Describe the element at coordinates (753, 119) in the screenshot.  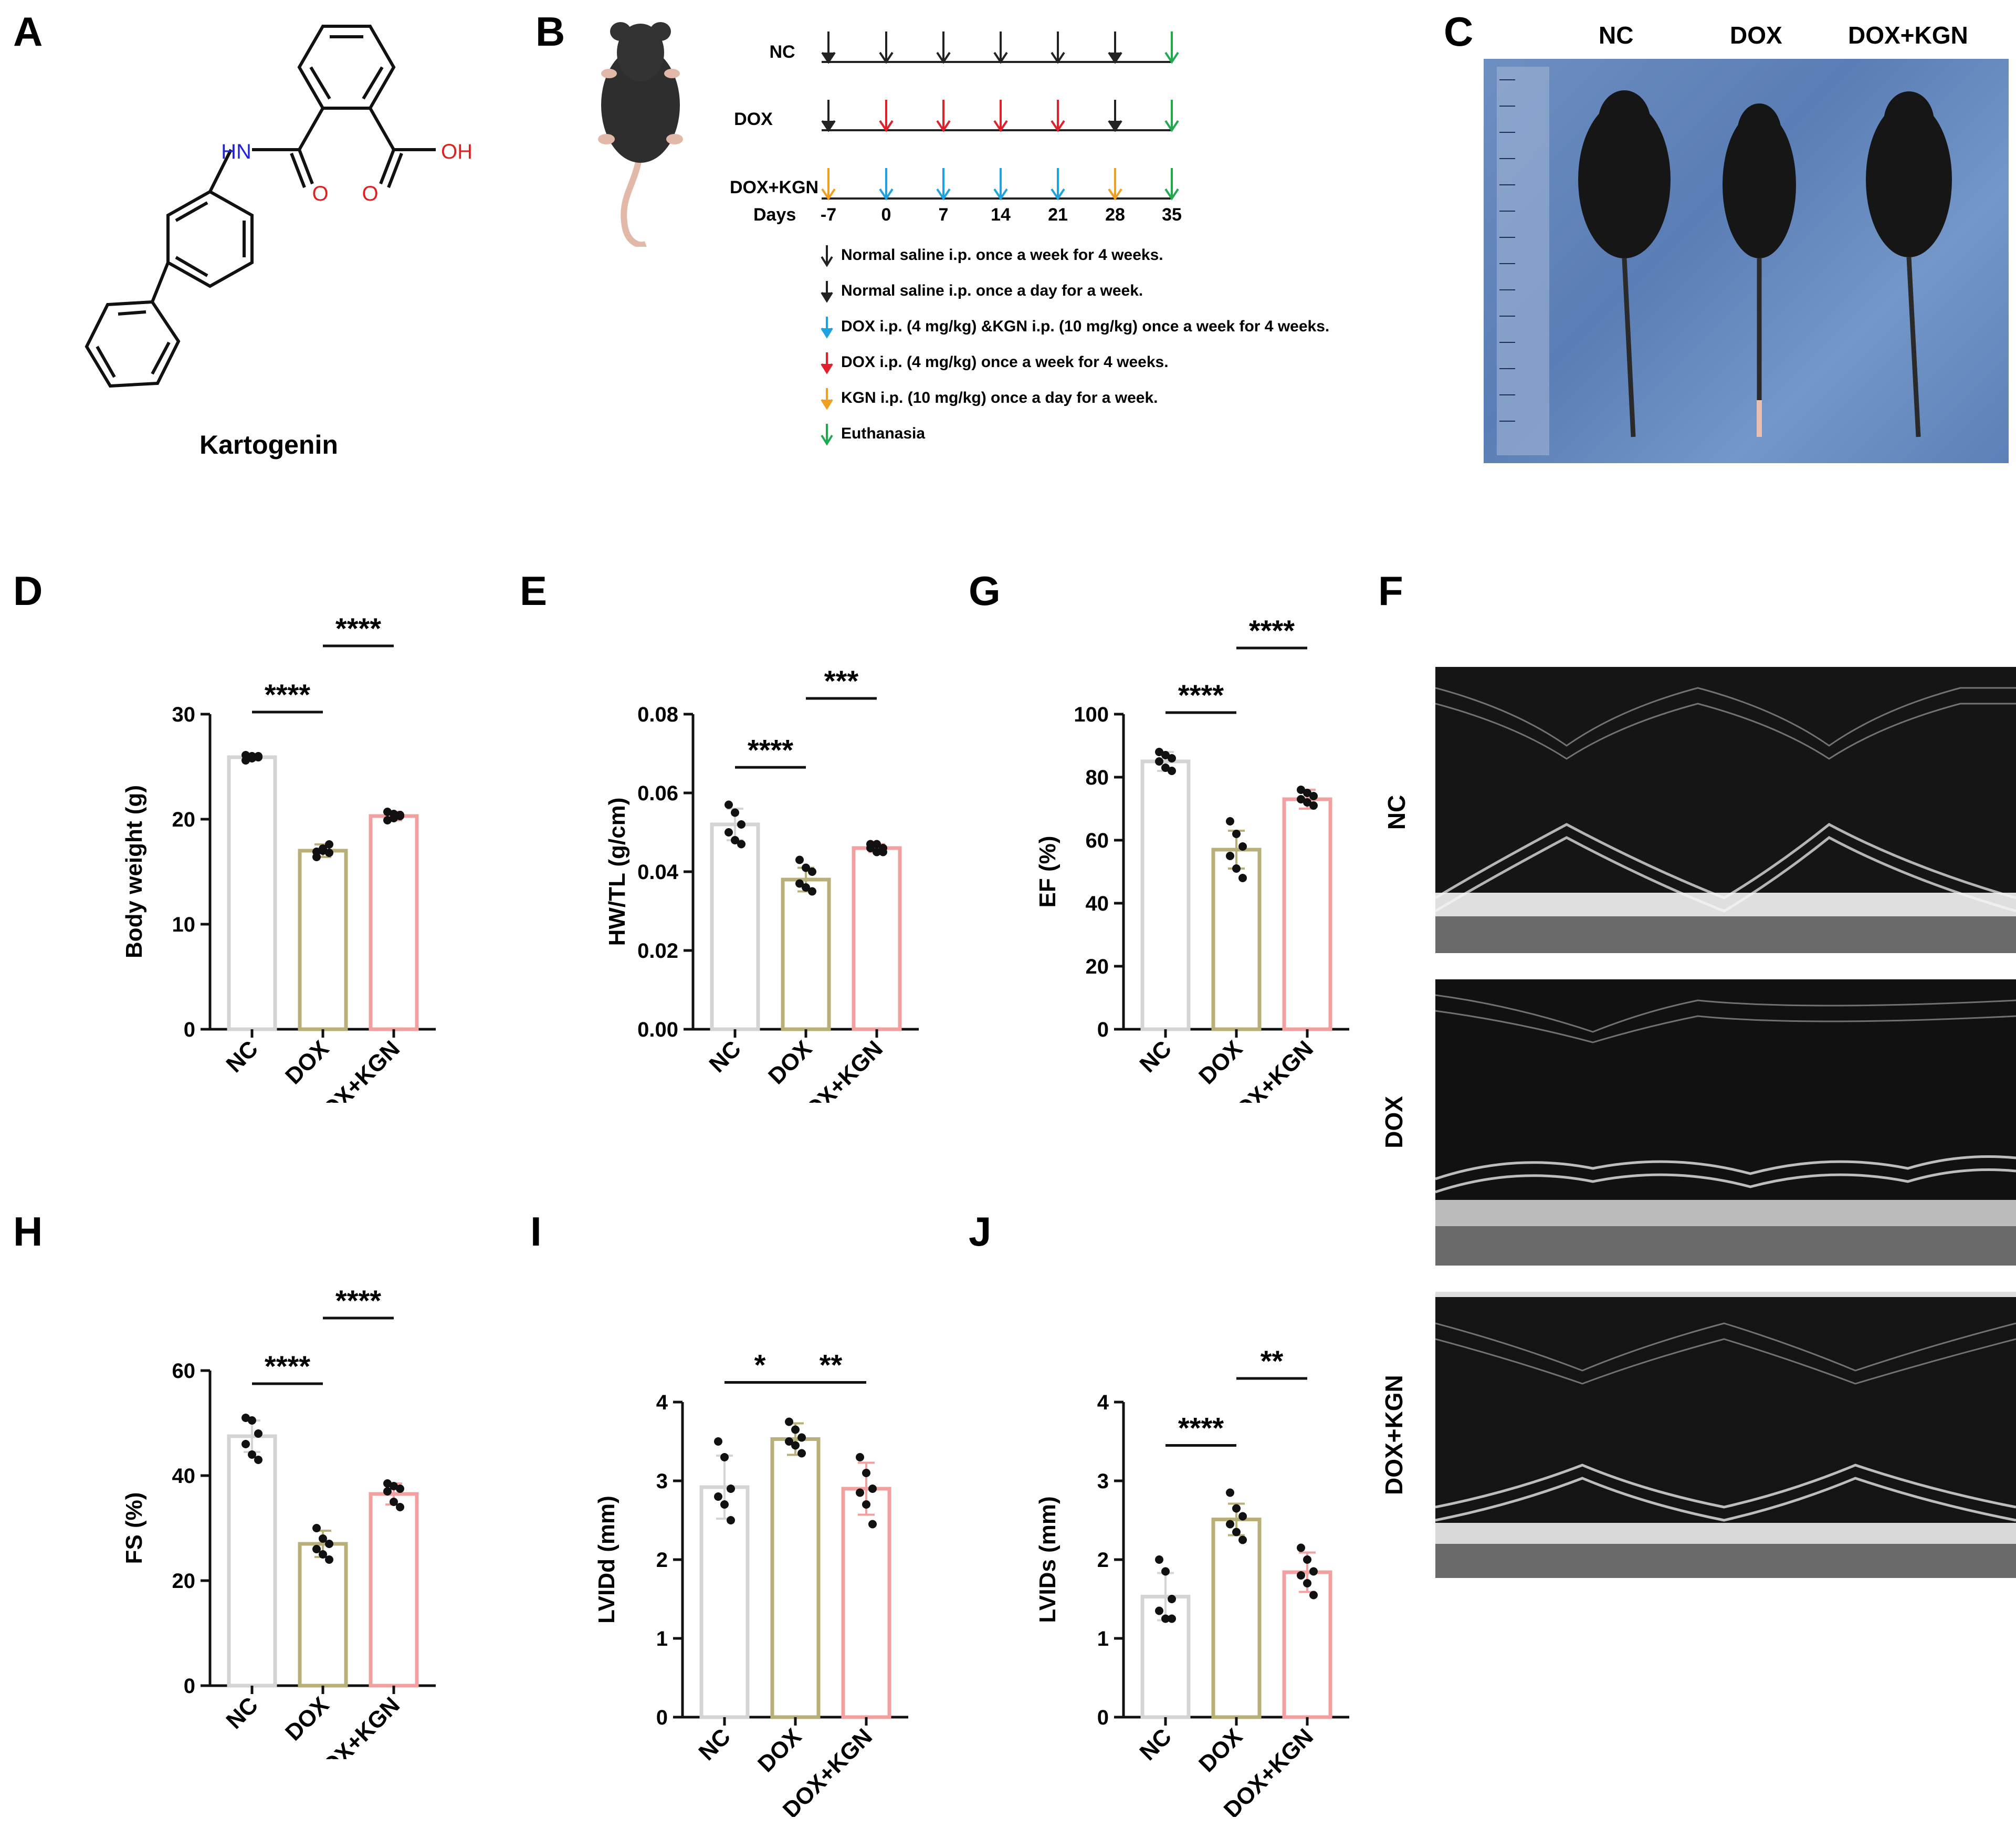
I see `timeline-group-dox: DOX` at that location.